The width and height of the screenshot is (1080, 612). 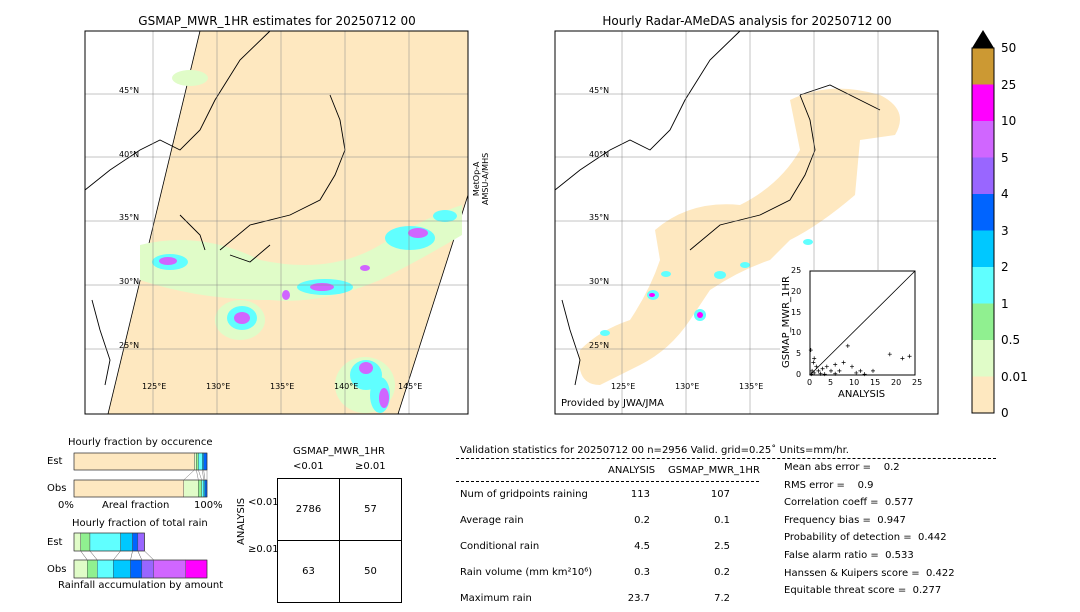 I want to click on score-line: RMS error = 0.9, so click(x=829, y=485).